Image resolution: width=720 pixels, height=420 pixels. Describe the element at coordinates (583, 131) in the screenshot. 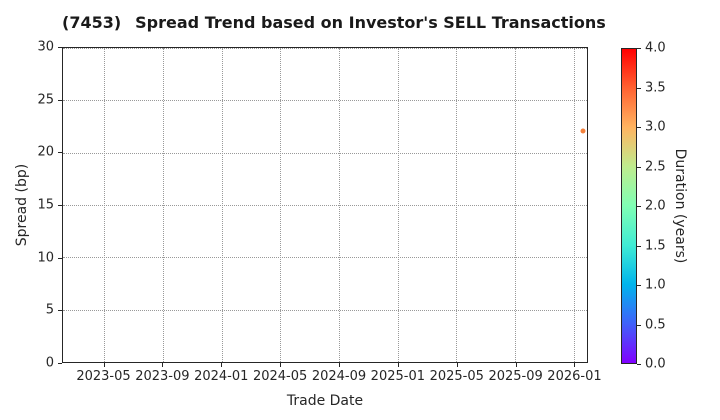

I see `scatter-point` at that location.